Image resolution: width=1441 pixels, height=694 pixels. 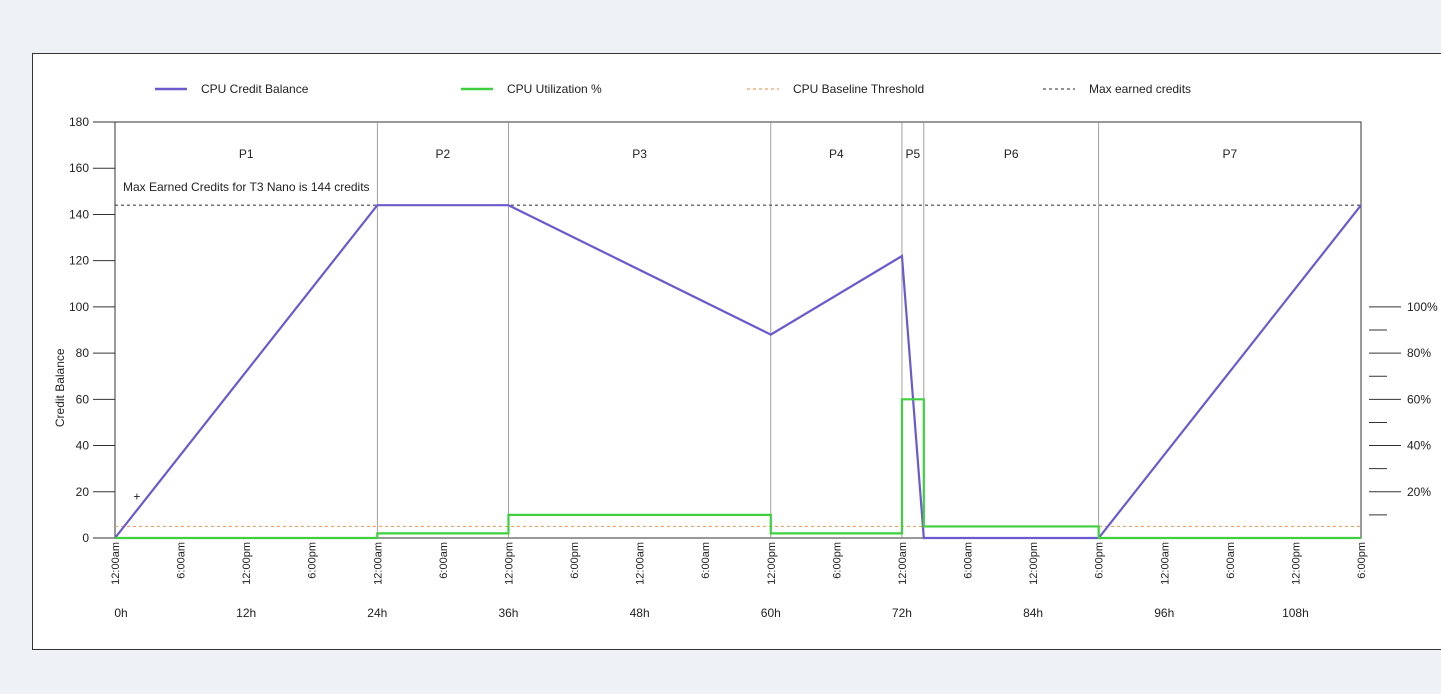 I want to click on y2-tick-label: 80%, so click(x=1419, y=353).